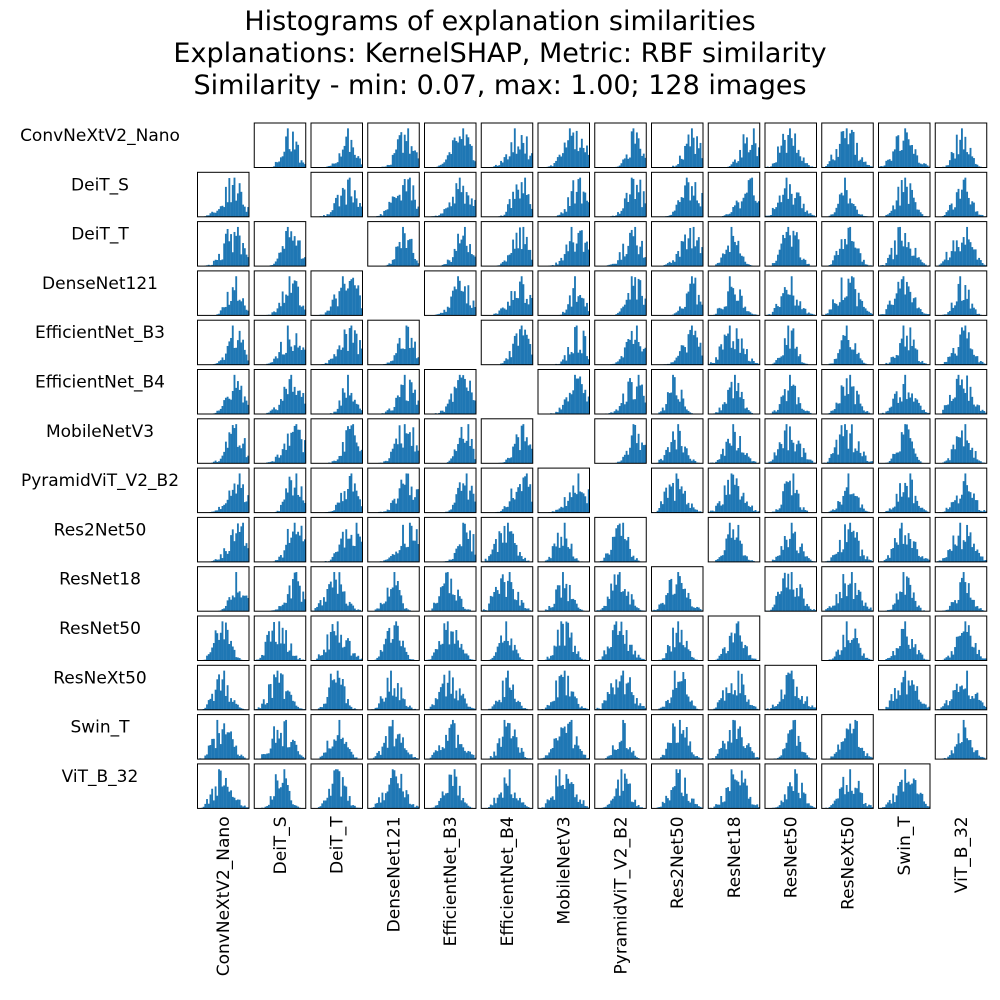 This screenshot has width=1000, height=1000. I want to click on histogram-densenet121-vs-pyramidvit_v2_b2, so click(620, 293).